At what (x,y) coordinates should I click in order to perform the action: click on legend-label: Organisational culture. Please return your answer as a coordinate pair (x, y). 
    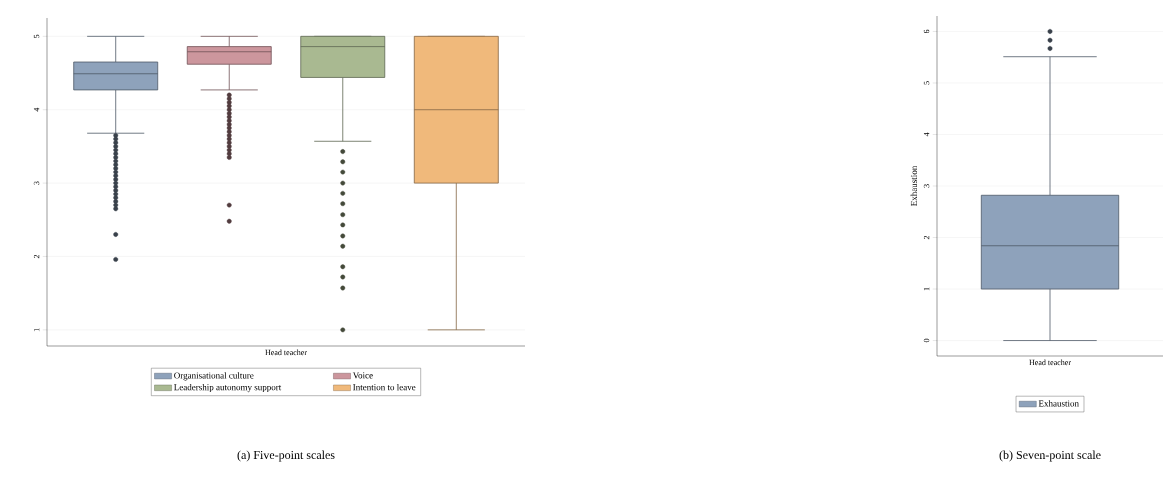
    Looking at the image, I should click on (214, 376).